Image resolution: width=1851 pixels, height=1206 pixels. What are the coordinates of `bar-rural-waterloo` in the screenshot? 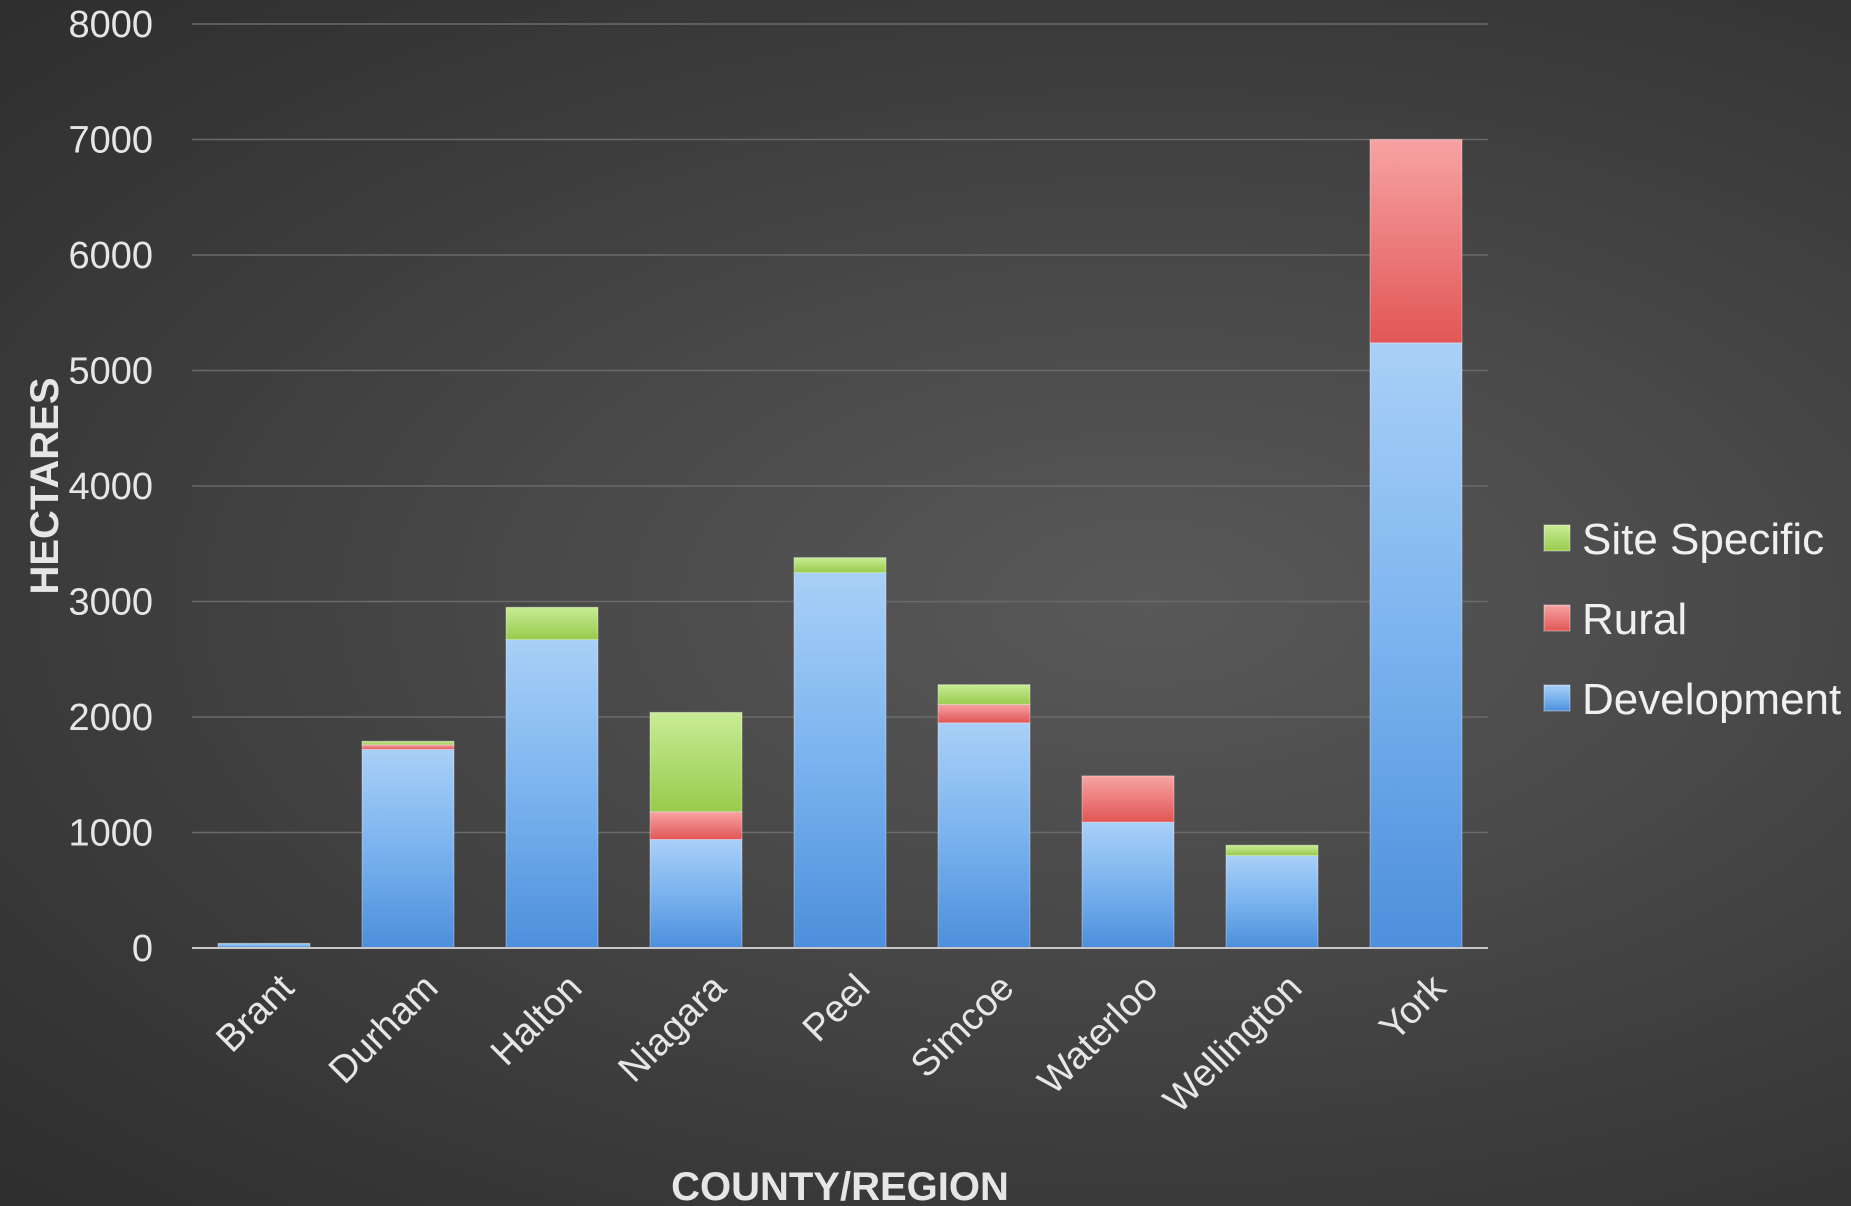 It's located at (1128, 799).